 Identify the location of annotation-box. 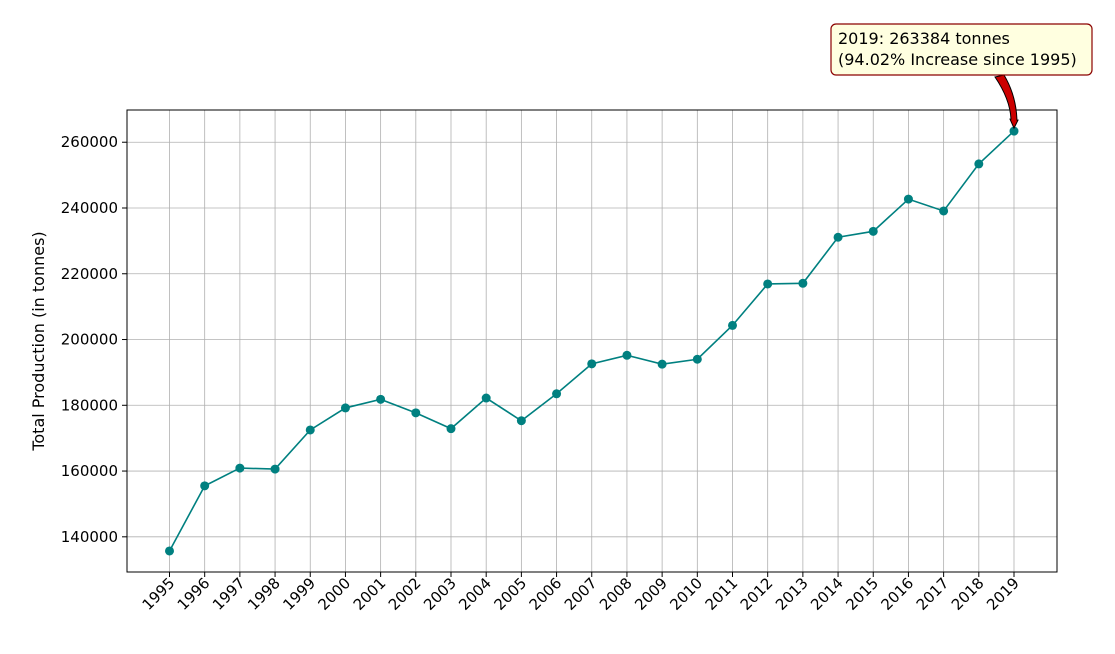
(961, 49).